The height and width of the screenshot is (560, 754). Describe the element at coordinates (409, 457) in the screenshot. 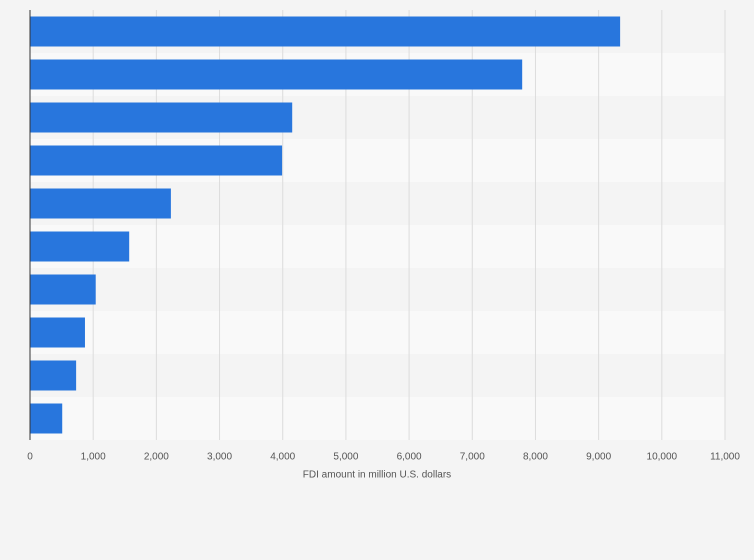

I see `x-tick-label: 6,000` at that location.